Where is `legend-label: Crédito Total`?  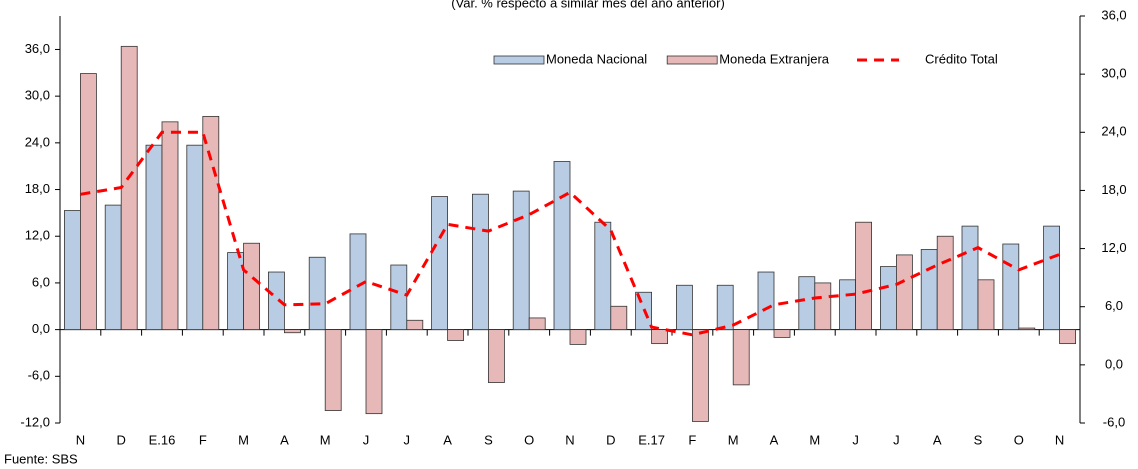
legend-label: Crédito Total is located at coordinates (961, 58).